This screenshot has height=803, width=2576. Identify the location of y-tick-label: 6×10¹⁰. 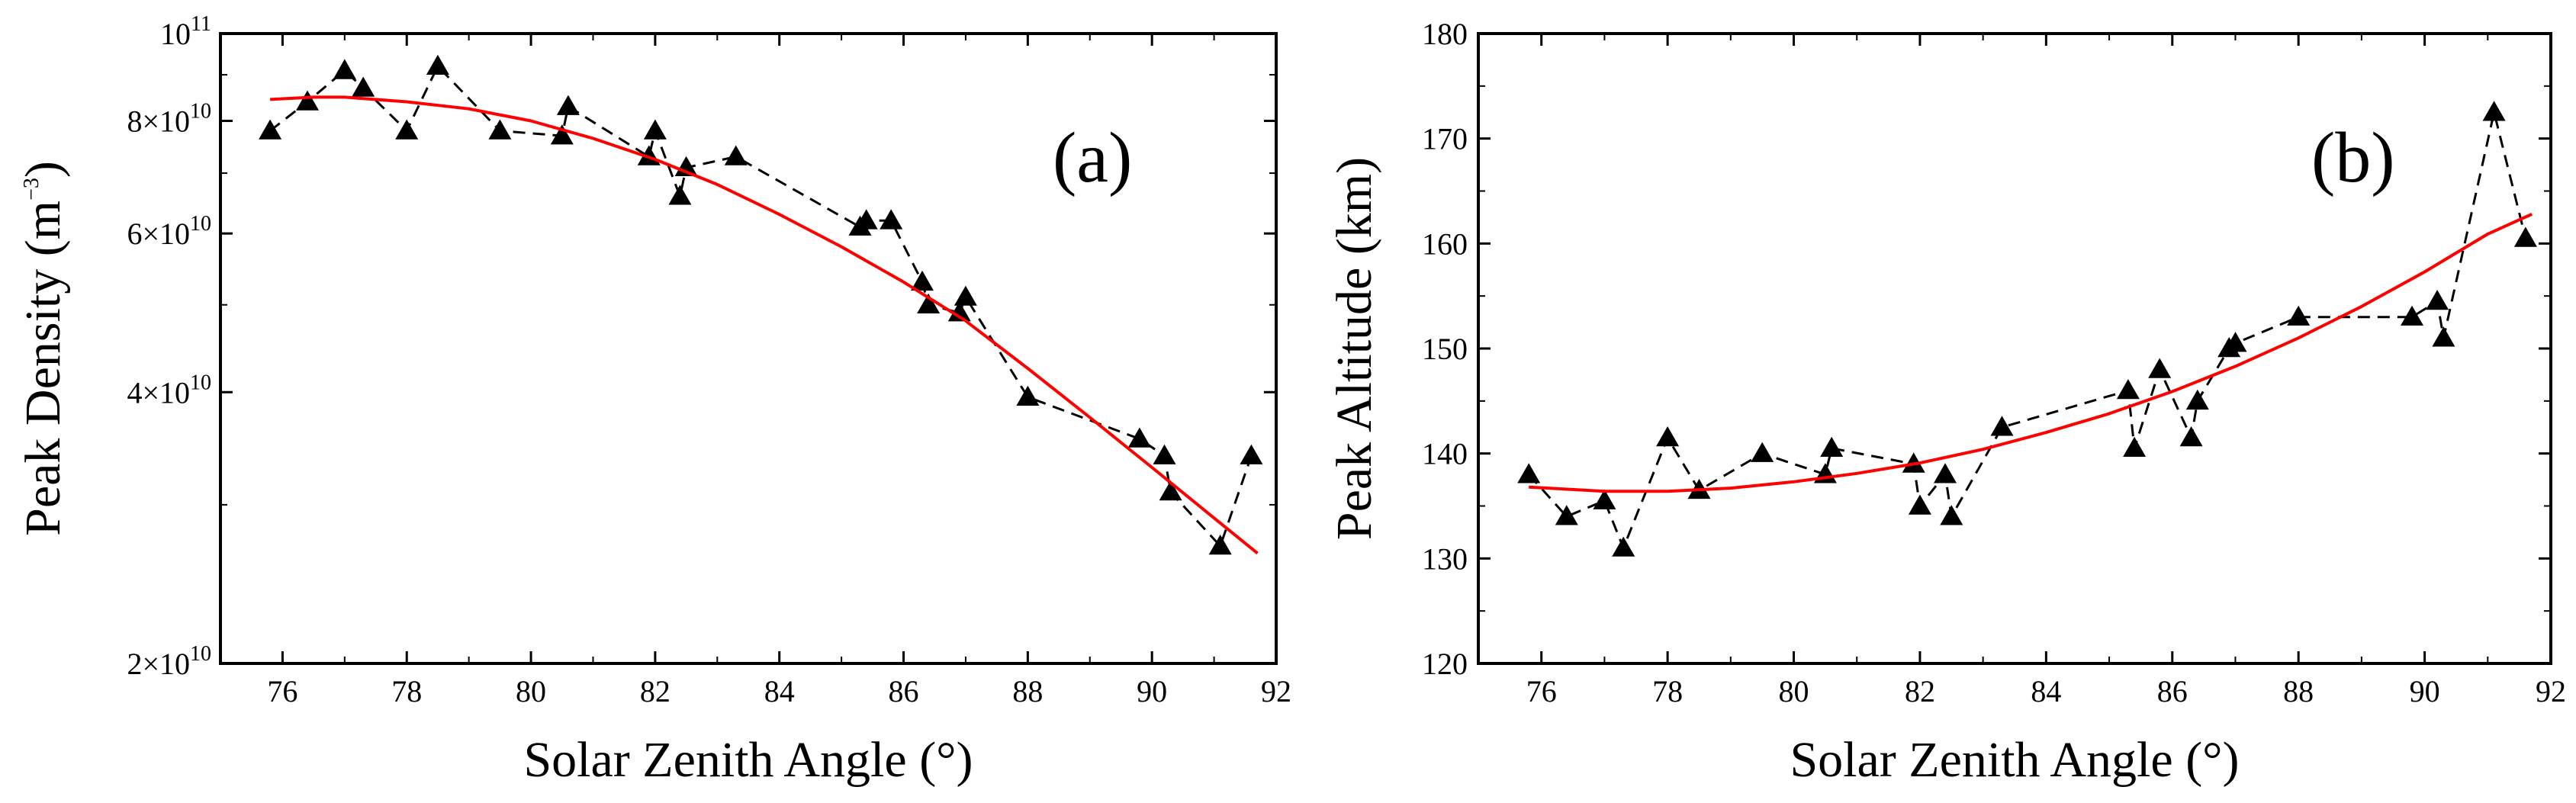
(169, 231).